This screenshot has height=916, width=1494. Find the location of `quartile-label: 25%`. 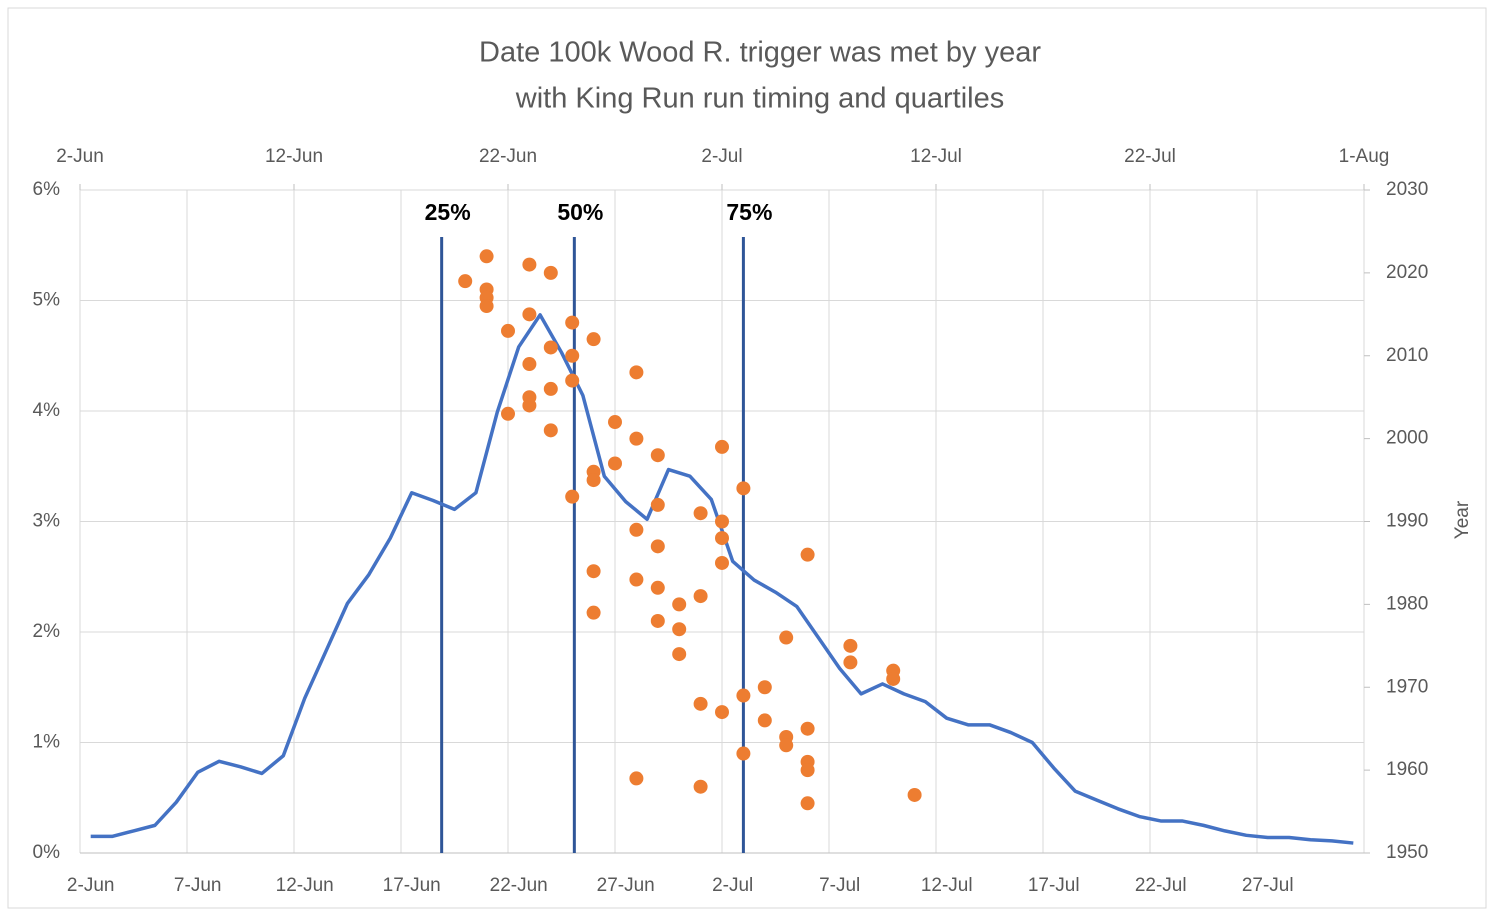

quartile-label: 25% is located at coordinates (448, 212).